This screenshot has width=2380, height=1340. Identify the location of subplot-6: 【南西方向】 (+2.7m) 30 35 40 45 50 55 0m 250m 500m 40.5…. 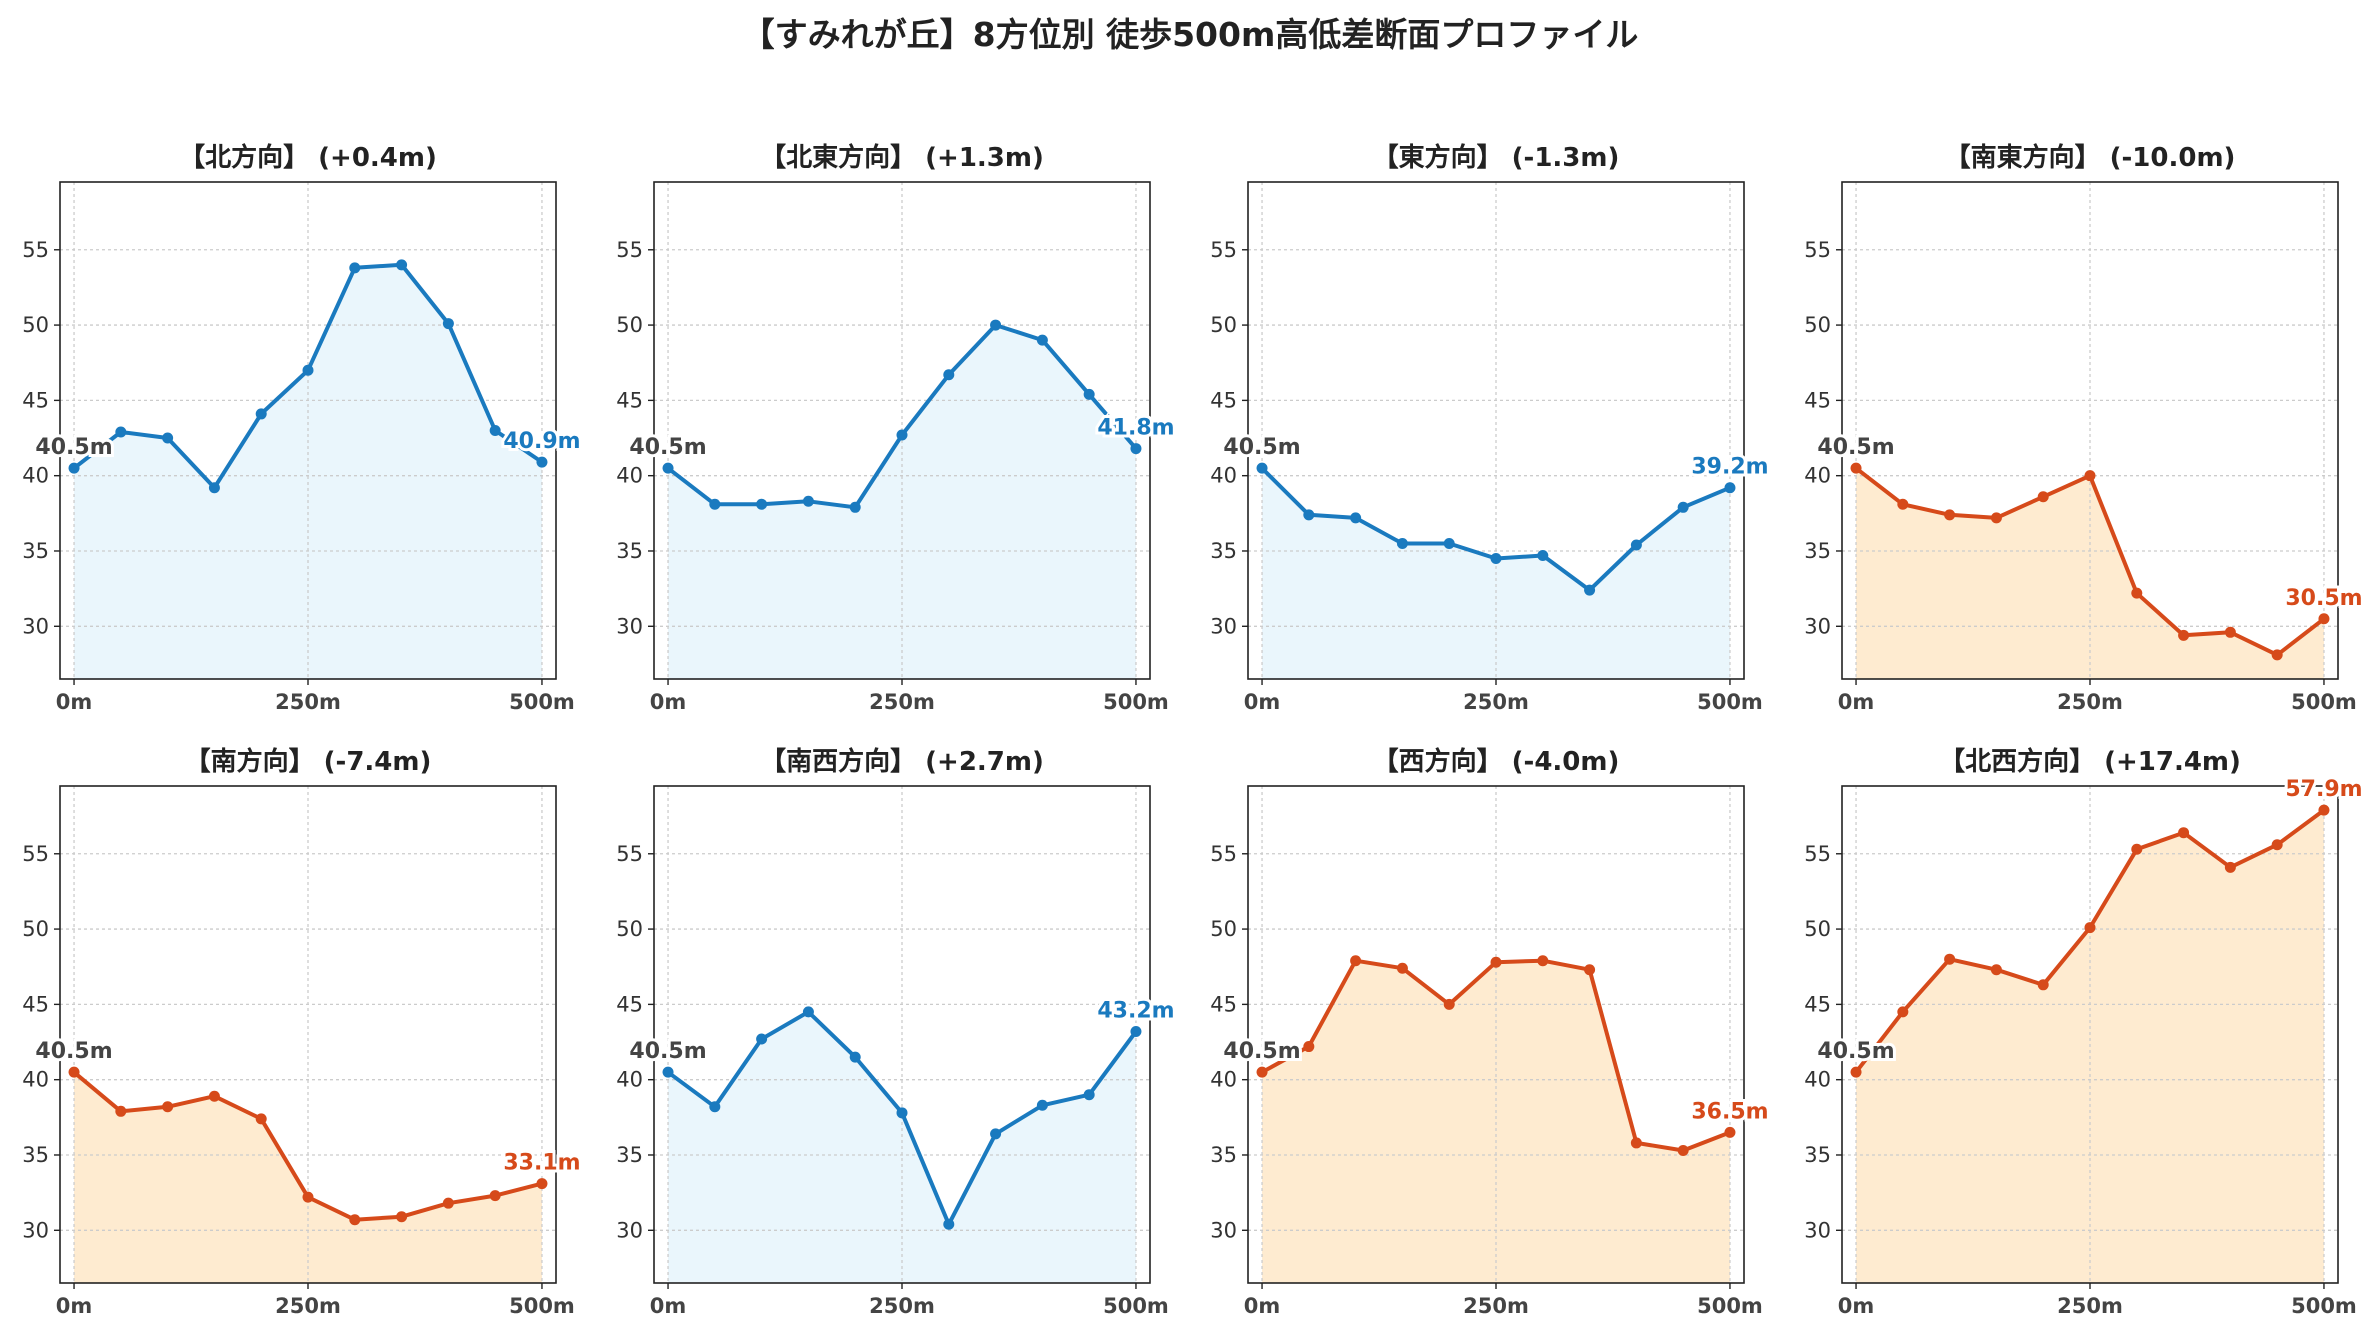
(896, 1032).